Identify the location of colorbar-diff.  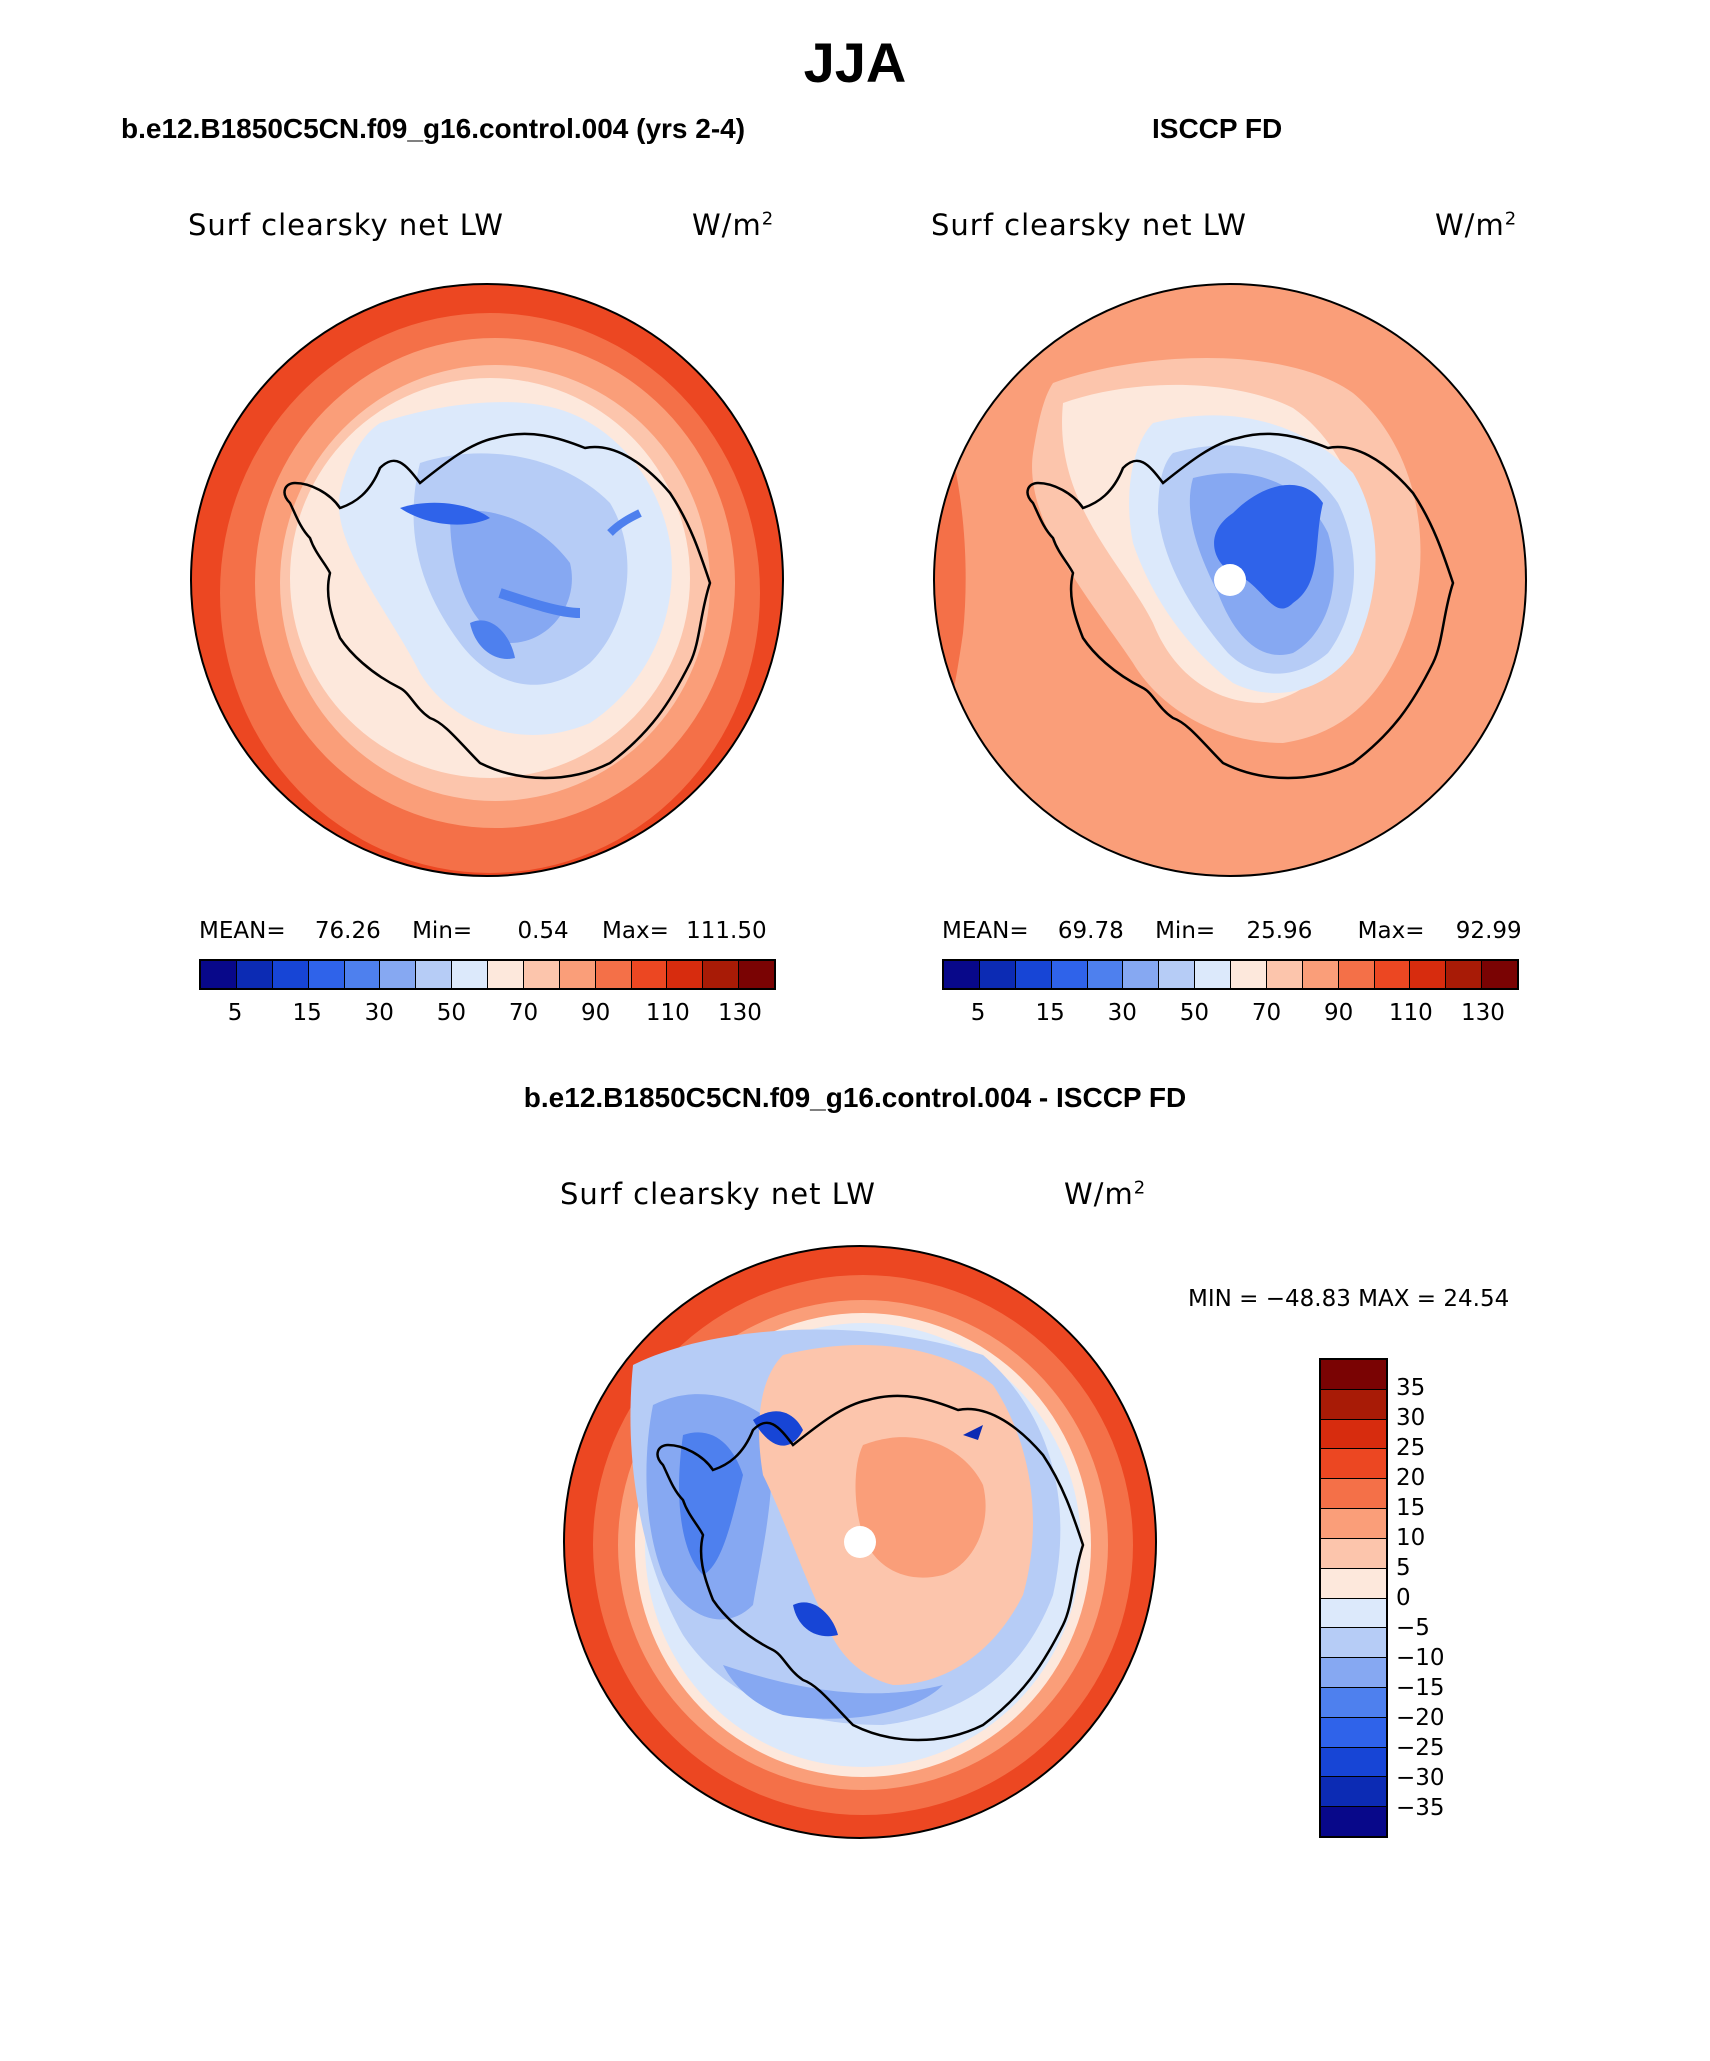
(1353, 1598).